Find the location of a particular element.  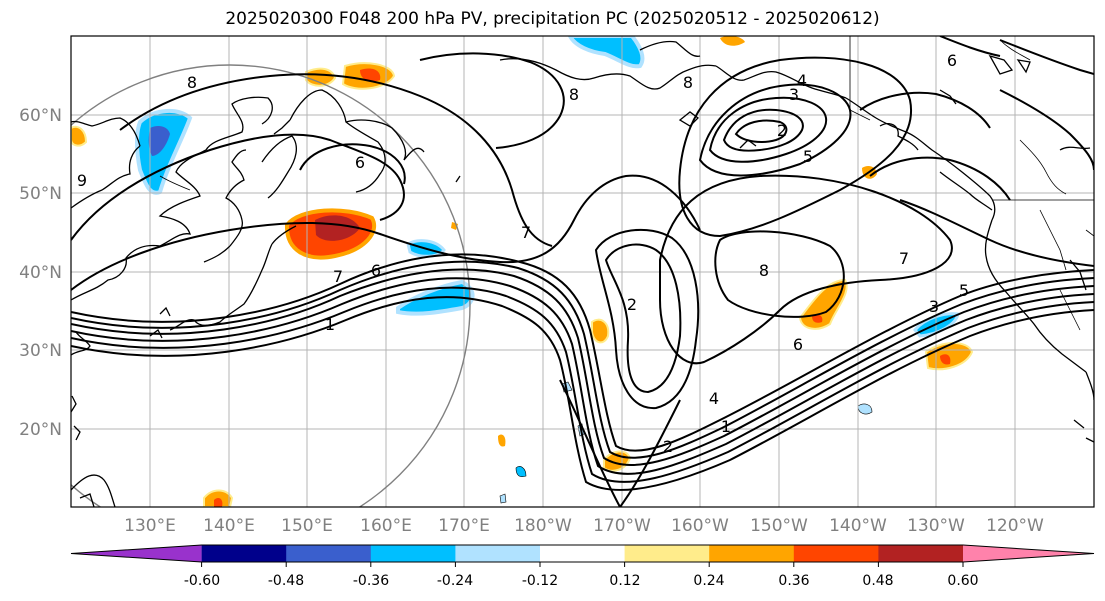

lat-label: 60°N is located at coordinates (40, 116).